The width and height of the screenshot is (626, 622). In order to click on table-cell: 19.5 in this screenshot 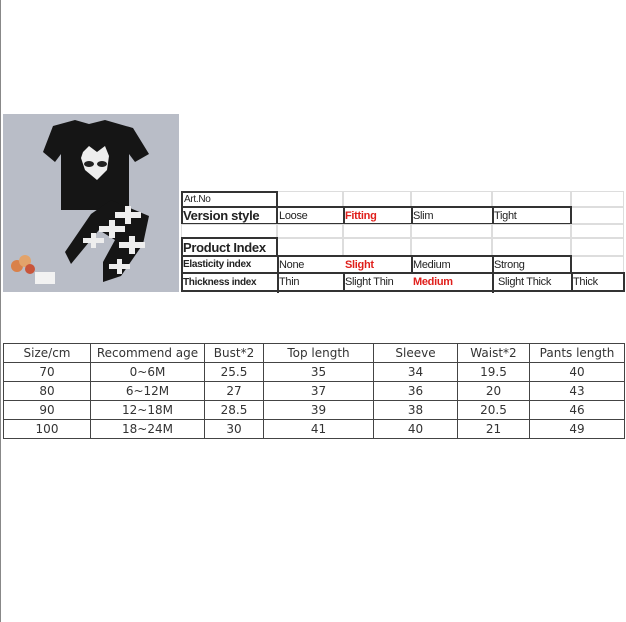, I will do `click(493, 372)`.